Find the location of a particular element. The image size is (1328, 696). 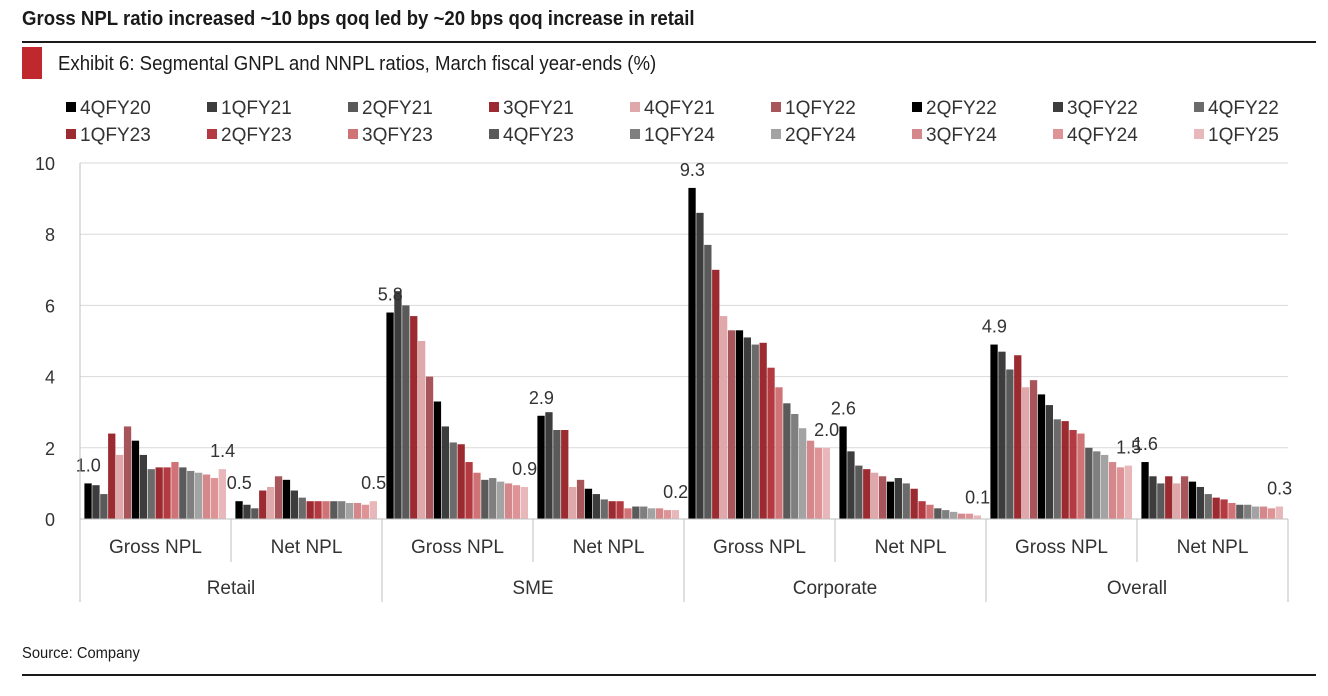

x-group-label: Corporate is located at coordinates (835, 588).